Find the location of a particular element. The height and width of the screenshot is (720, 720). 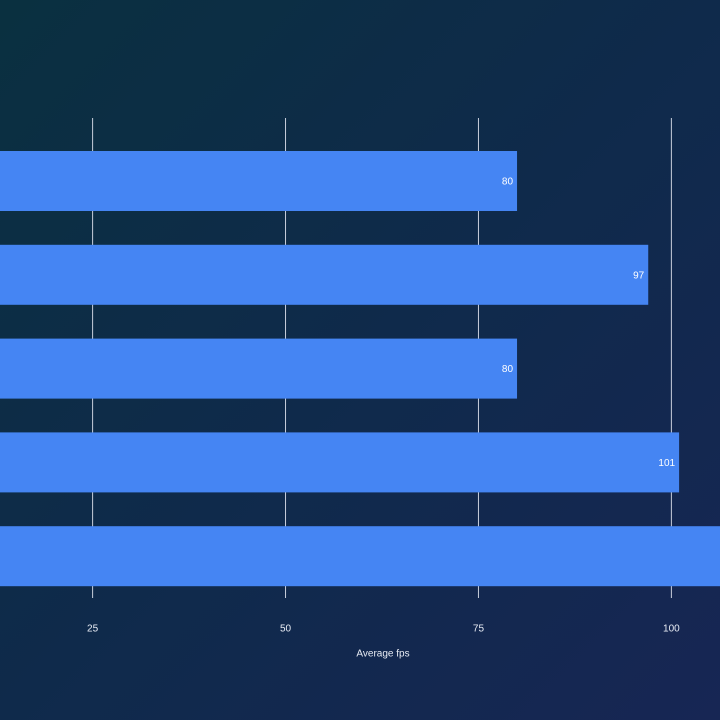

data-label: 101 is located at coordinates (666, 463).